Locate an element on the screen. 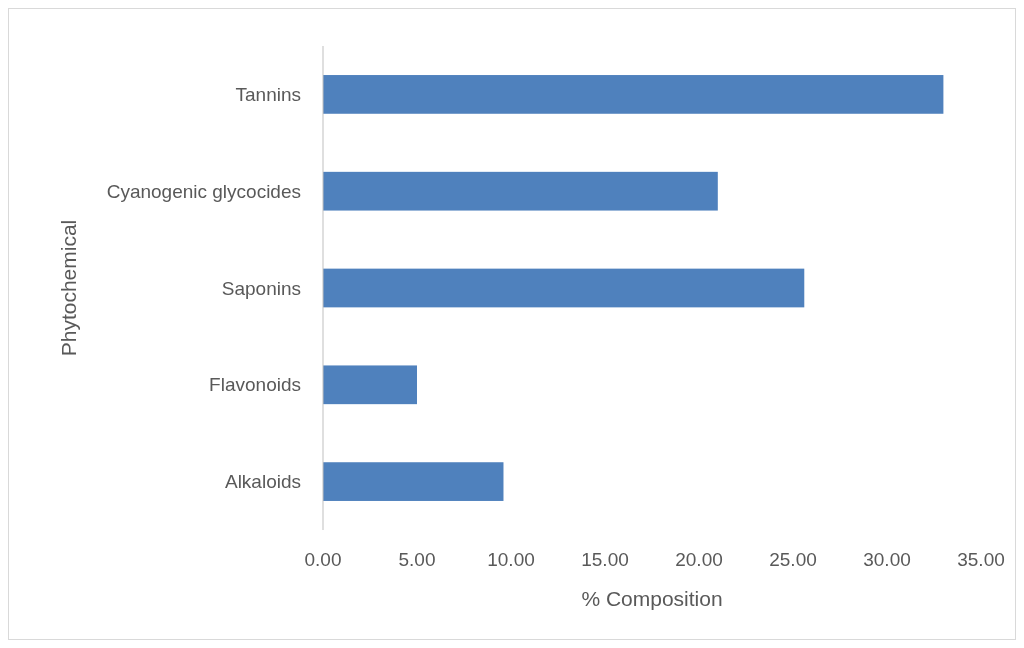 The height and width of the screenshot is (648, 1024). x-tick-label: 35.00 is located at coordinates (981, 559).